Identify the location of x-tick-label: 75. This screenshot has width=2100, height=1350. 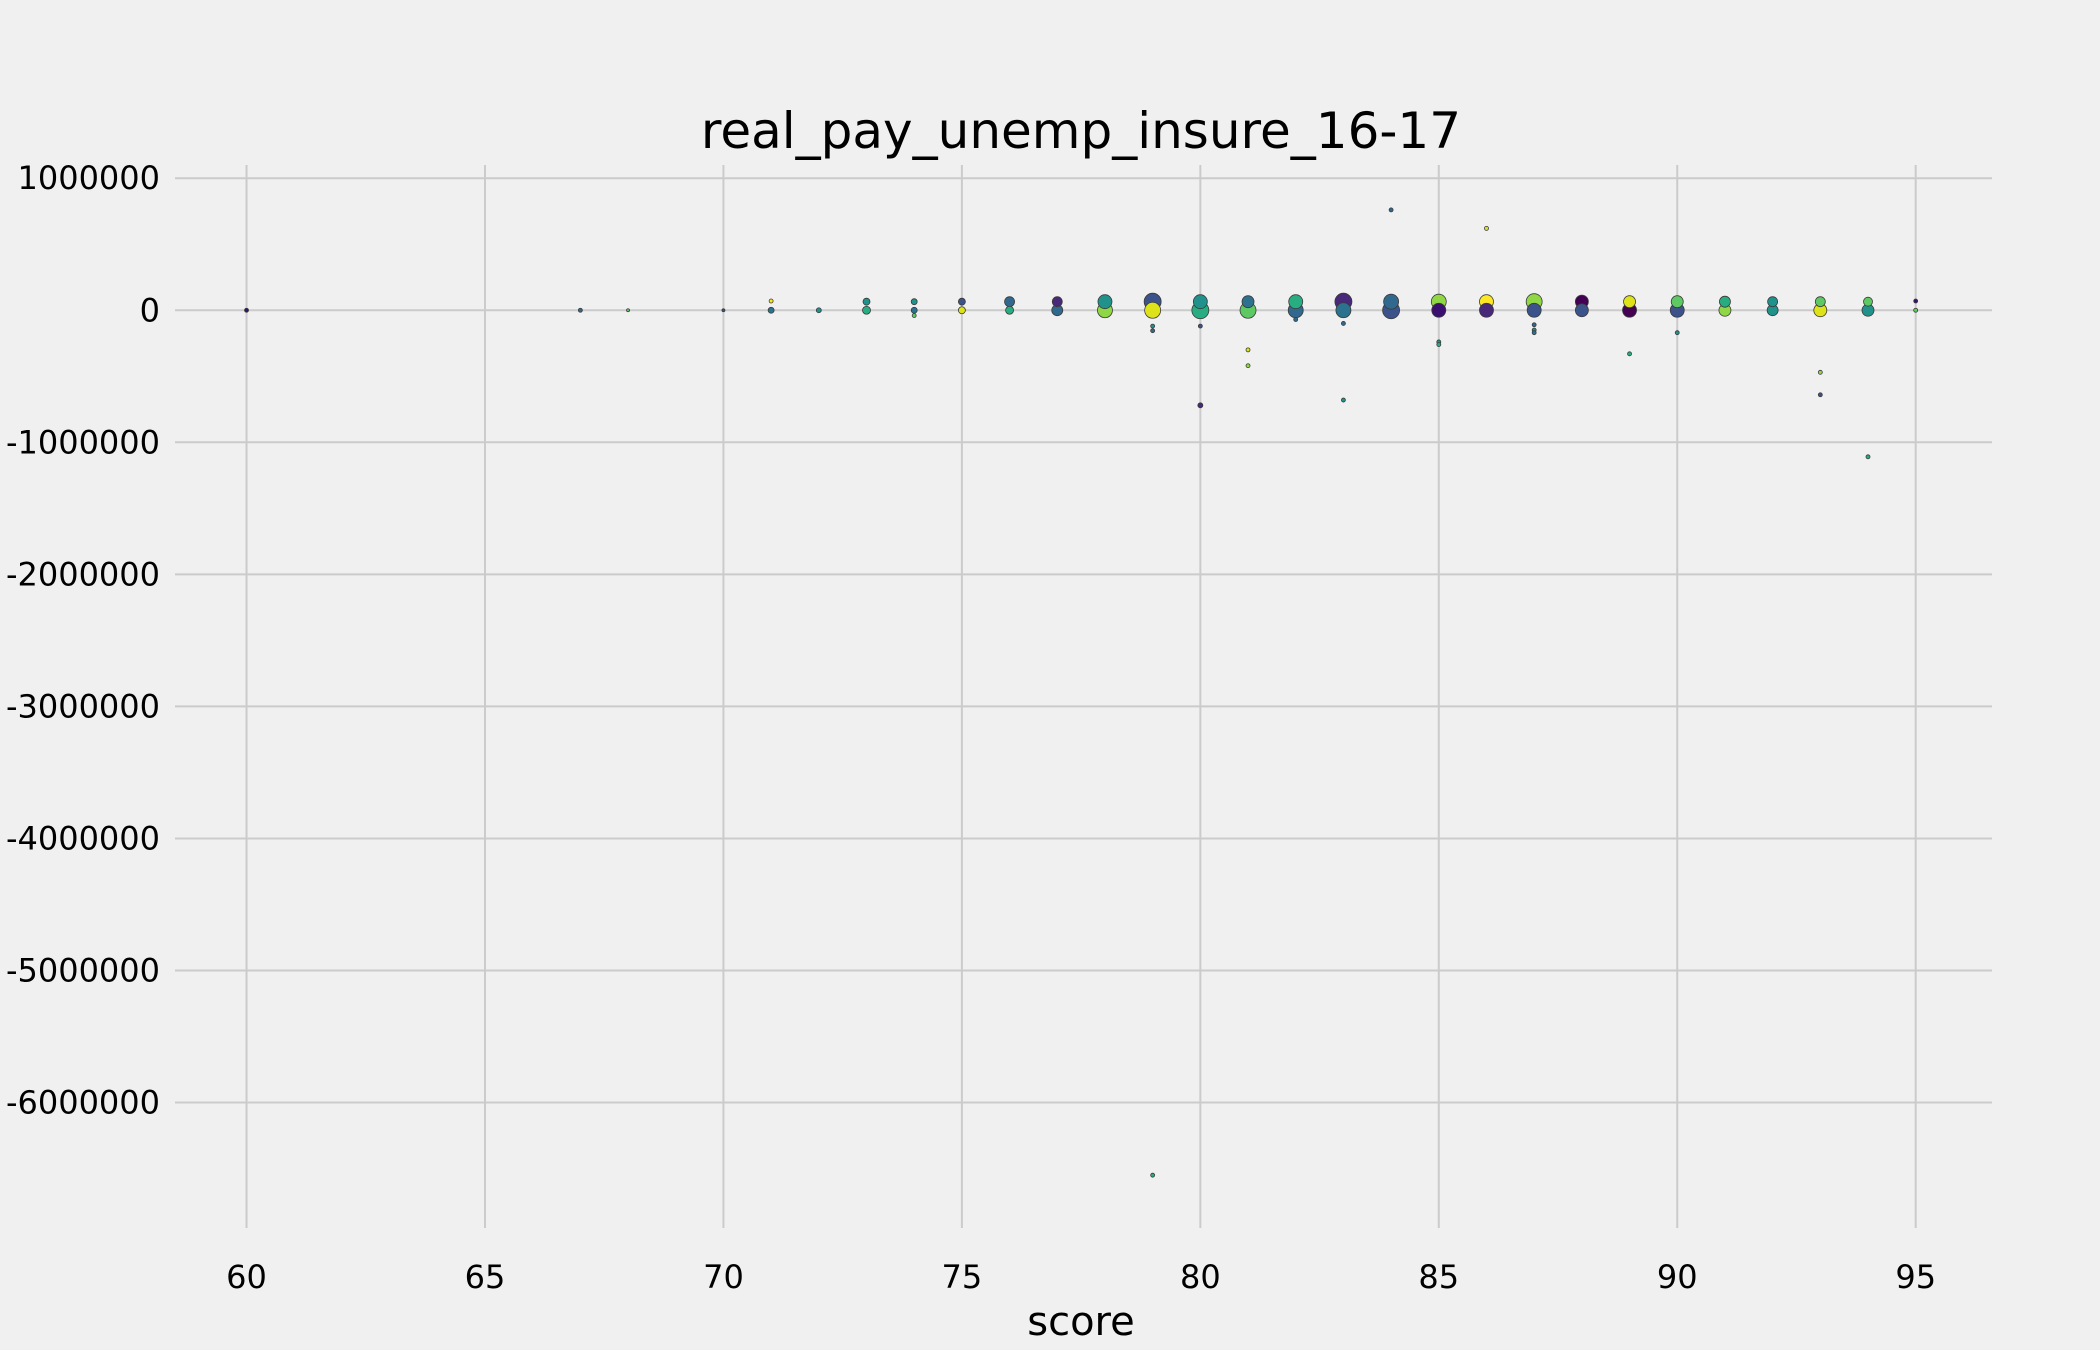
(962, 1277).